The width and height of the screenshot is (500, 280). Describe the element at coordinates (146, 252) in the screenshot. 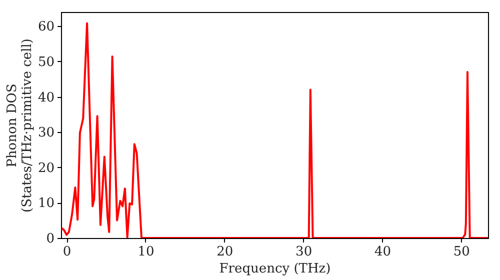

I see `x-tick-label: 10` at that location.